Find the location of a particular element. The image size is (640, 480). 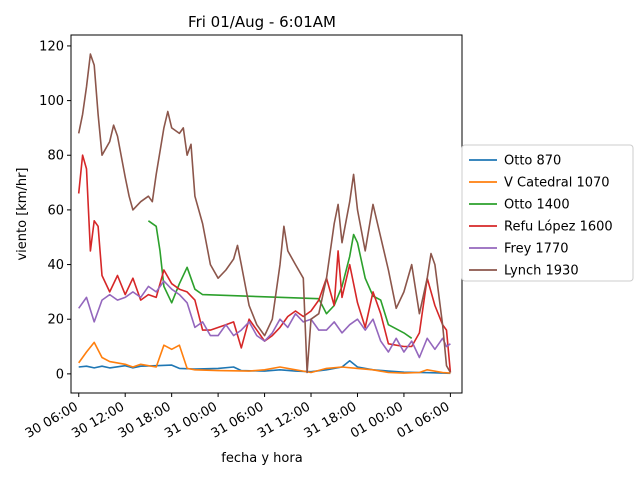

legend-label-5: Lynch 1930 is located at coordinates (541, 271).